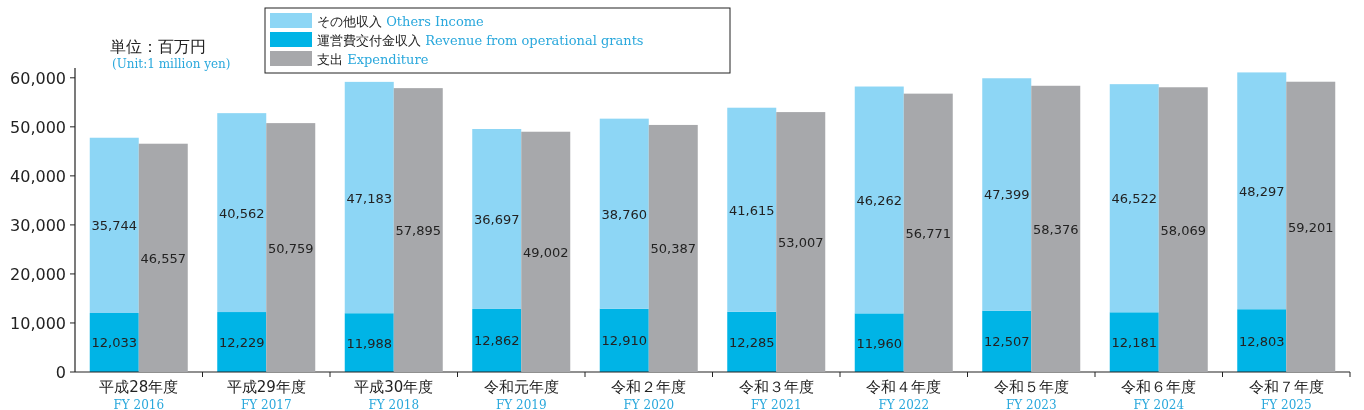 The height and width of the screenshot is (410, 1364). What do you see at coordinates (1183, 230) in the screenshot?
I see `data-label: 58,069` at bounding box center [1183, 230].